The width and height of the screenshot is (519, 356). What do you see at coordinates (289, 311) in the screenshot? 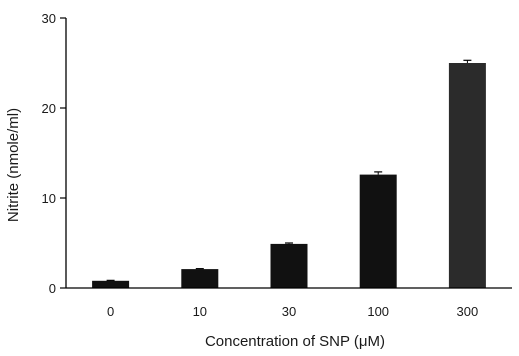
I see `x-tick-label: 30` at bounding box center [289, 311].